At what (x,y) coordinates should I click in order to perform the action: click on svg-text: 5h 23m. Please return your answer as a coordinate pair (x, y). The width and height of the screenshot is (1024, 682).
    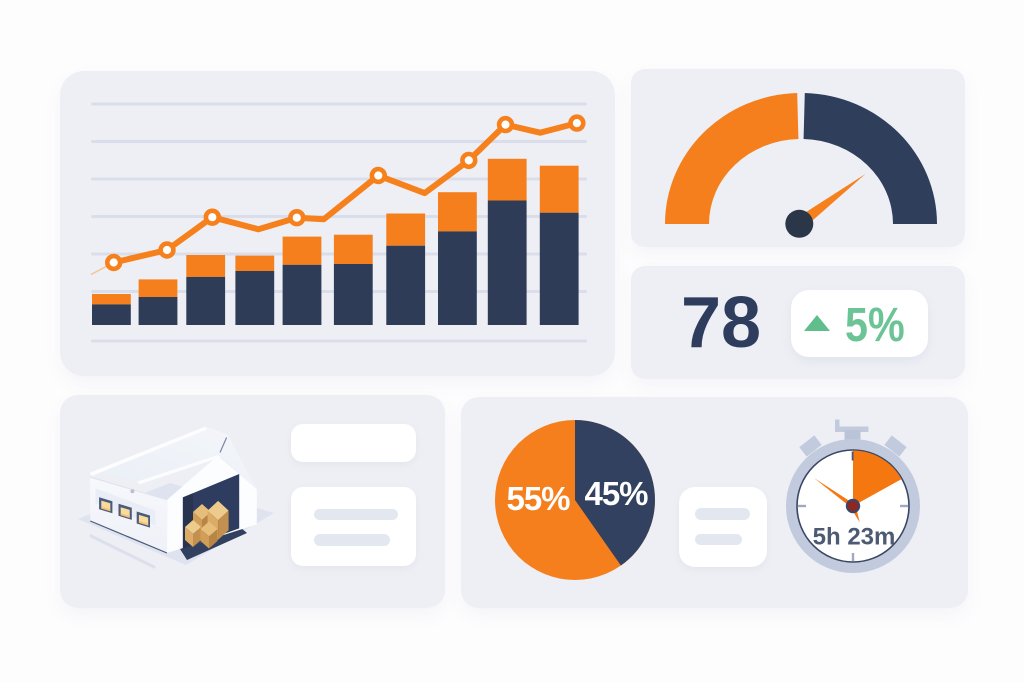
    Looking at the image, I should click on (854, 537).